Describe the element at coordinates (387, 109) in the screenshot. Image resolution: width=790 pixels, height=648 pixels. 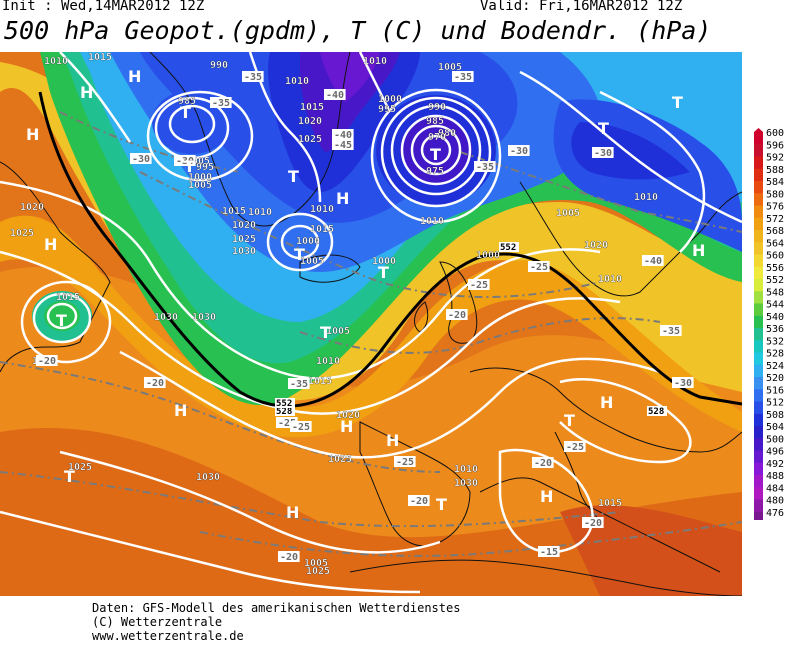
I see `isobar-label: 995` at that location.